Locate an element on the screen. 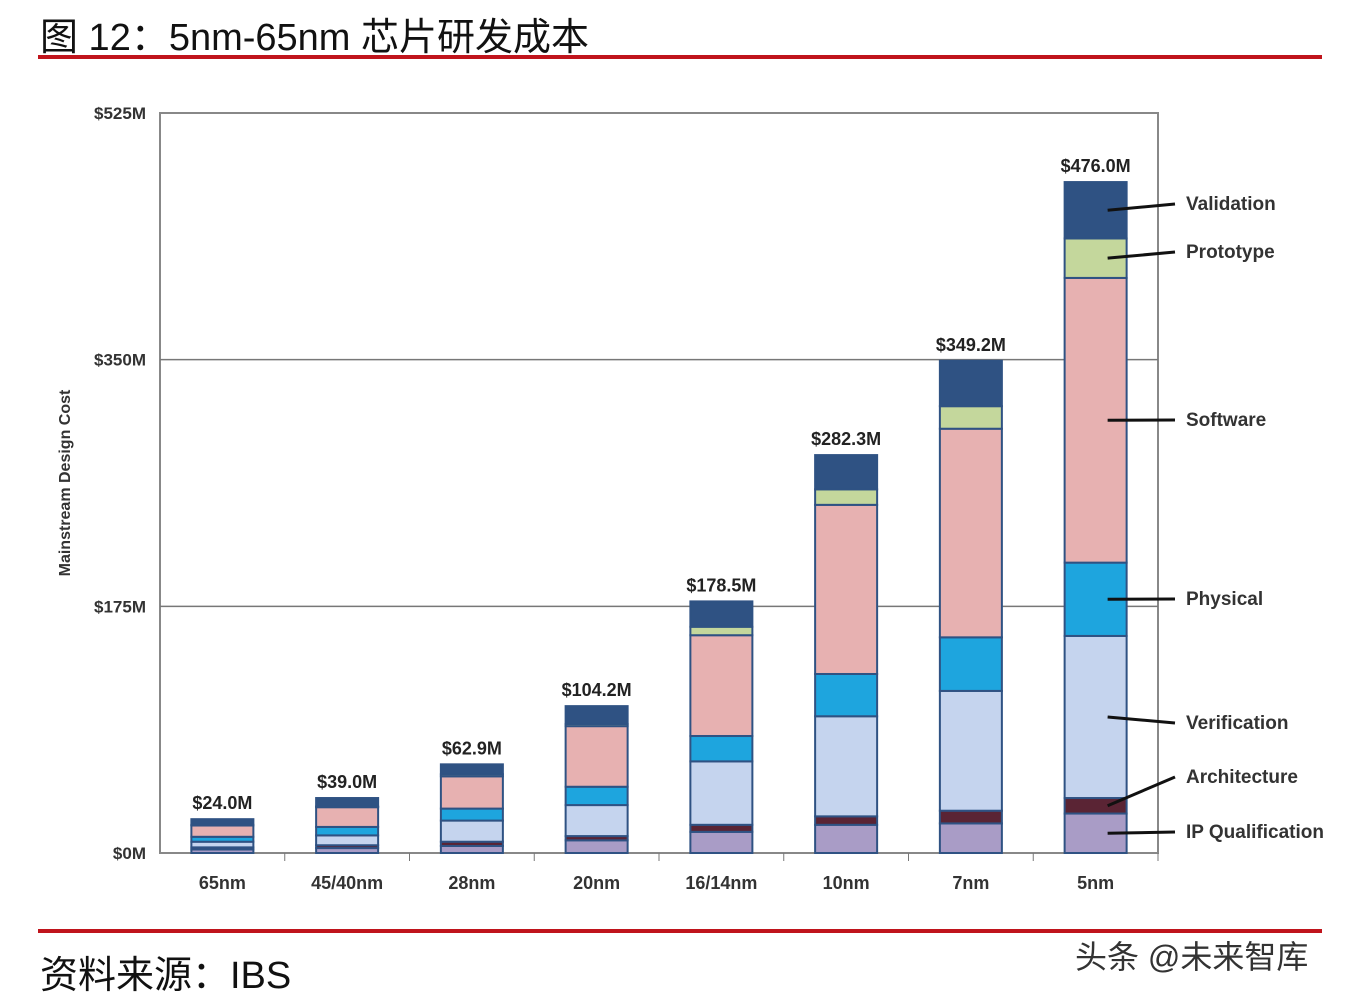 The image size is (1350, 999). total-label: $282.3M is located at coordinates (846, 439).